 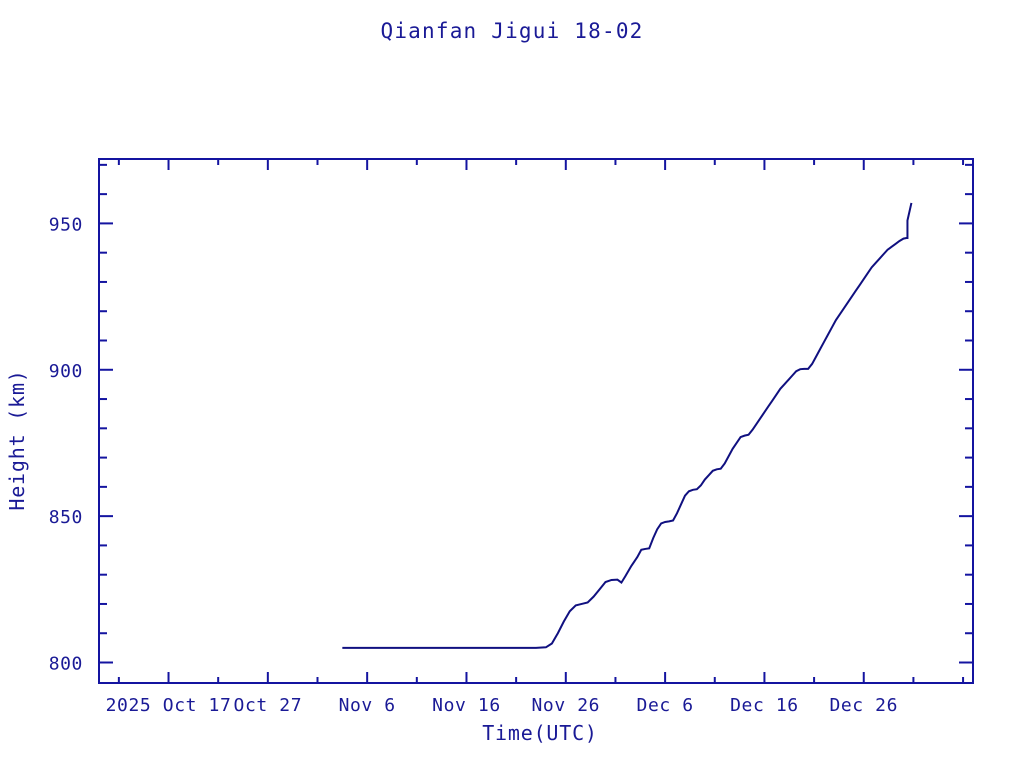 I want to click on x-tick-label: 2025 Oct 17, so click(x=169, y=705).